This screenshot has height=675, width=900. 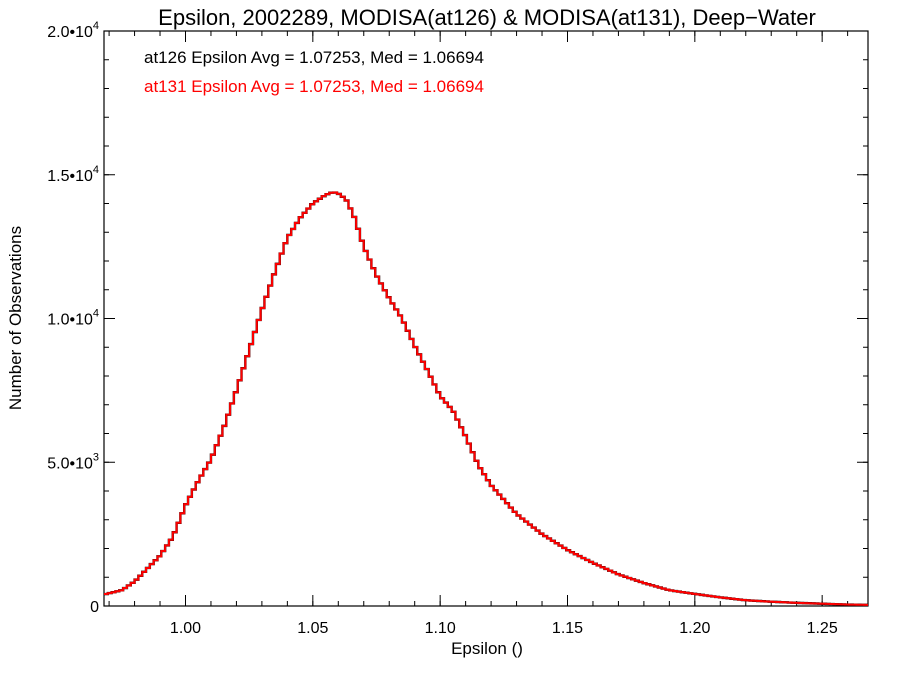 What do you see at coordinates (504, 628) in the screenshot?
I see `x-tick-labels: 1.00 1.05 1.10 1.15 1.20 1.25` at bounding box center [504, 628].